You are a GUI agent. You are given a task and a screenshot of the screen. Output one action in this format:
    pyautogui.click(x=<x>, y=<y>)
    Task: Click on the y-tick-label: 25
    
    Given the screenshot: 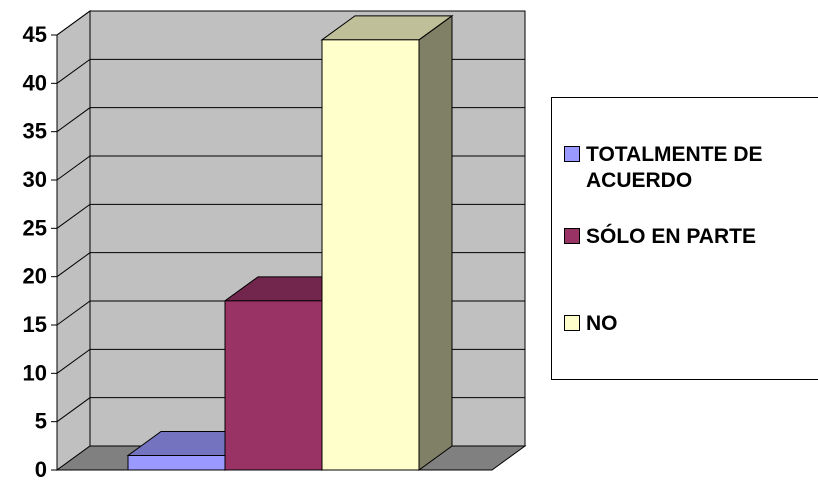 What is the action you would take?
    pyautogui.click(x=35, y=227)
    